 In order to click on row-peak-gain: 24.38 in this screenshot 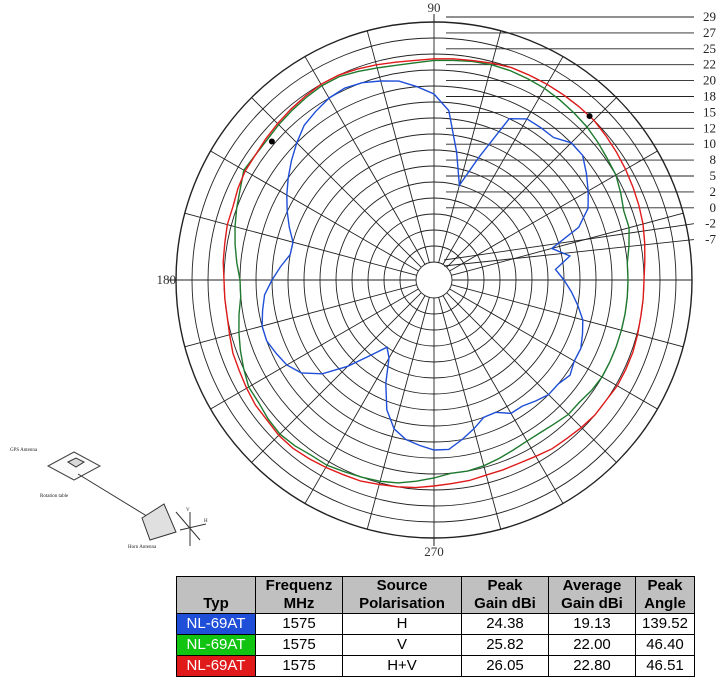, I will do `click(505, 624)`.